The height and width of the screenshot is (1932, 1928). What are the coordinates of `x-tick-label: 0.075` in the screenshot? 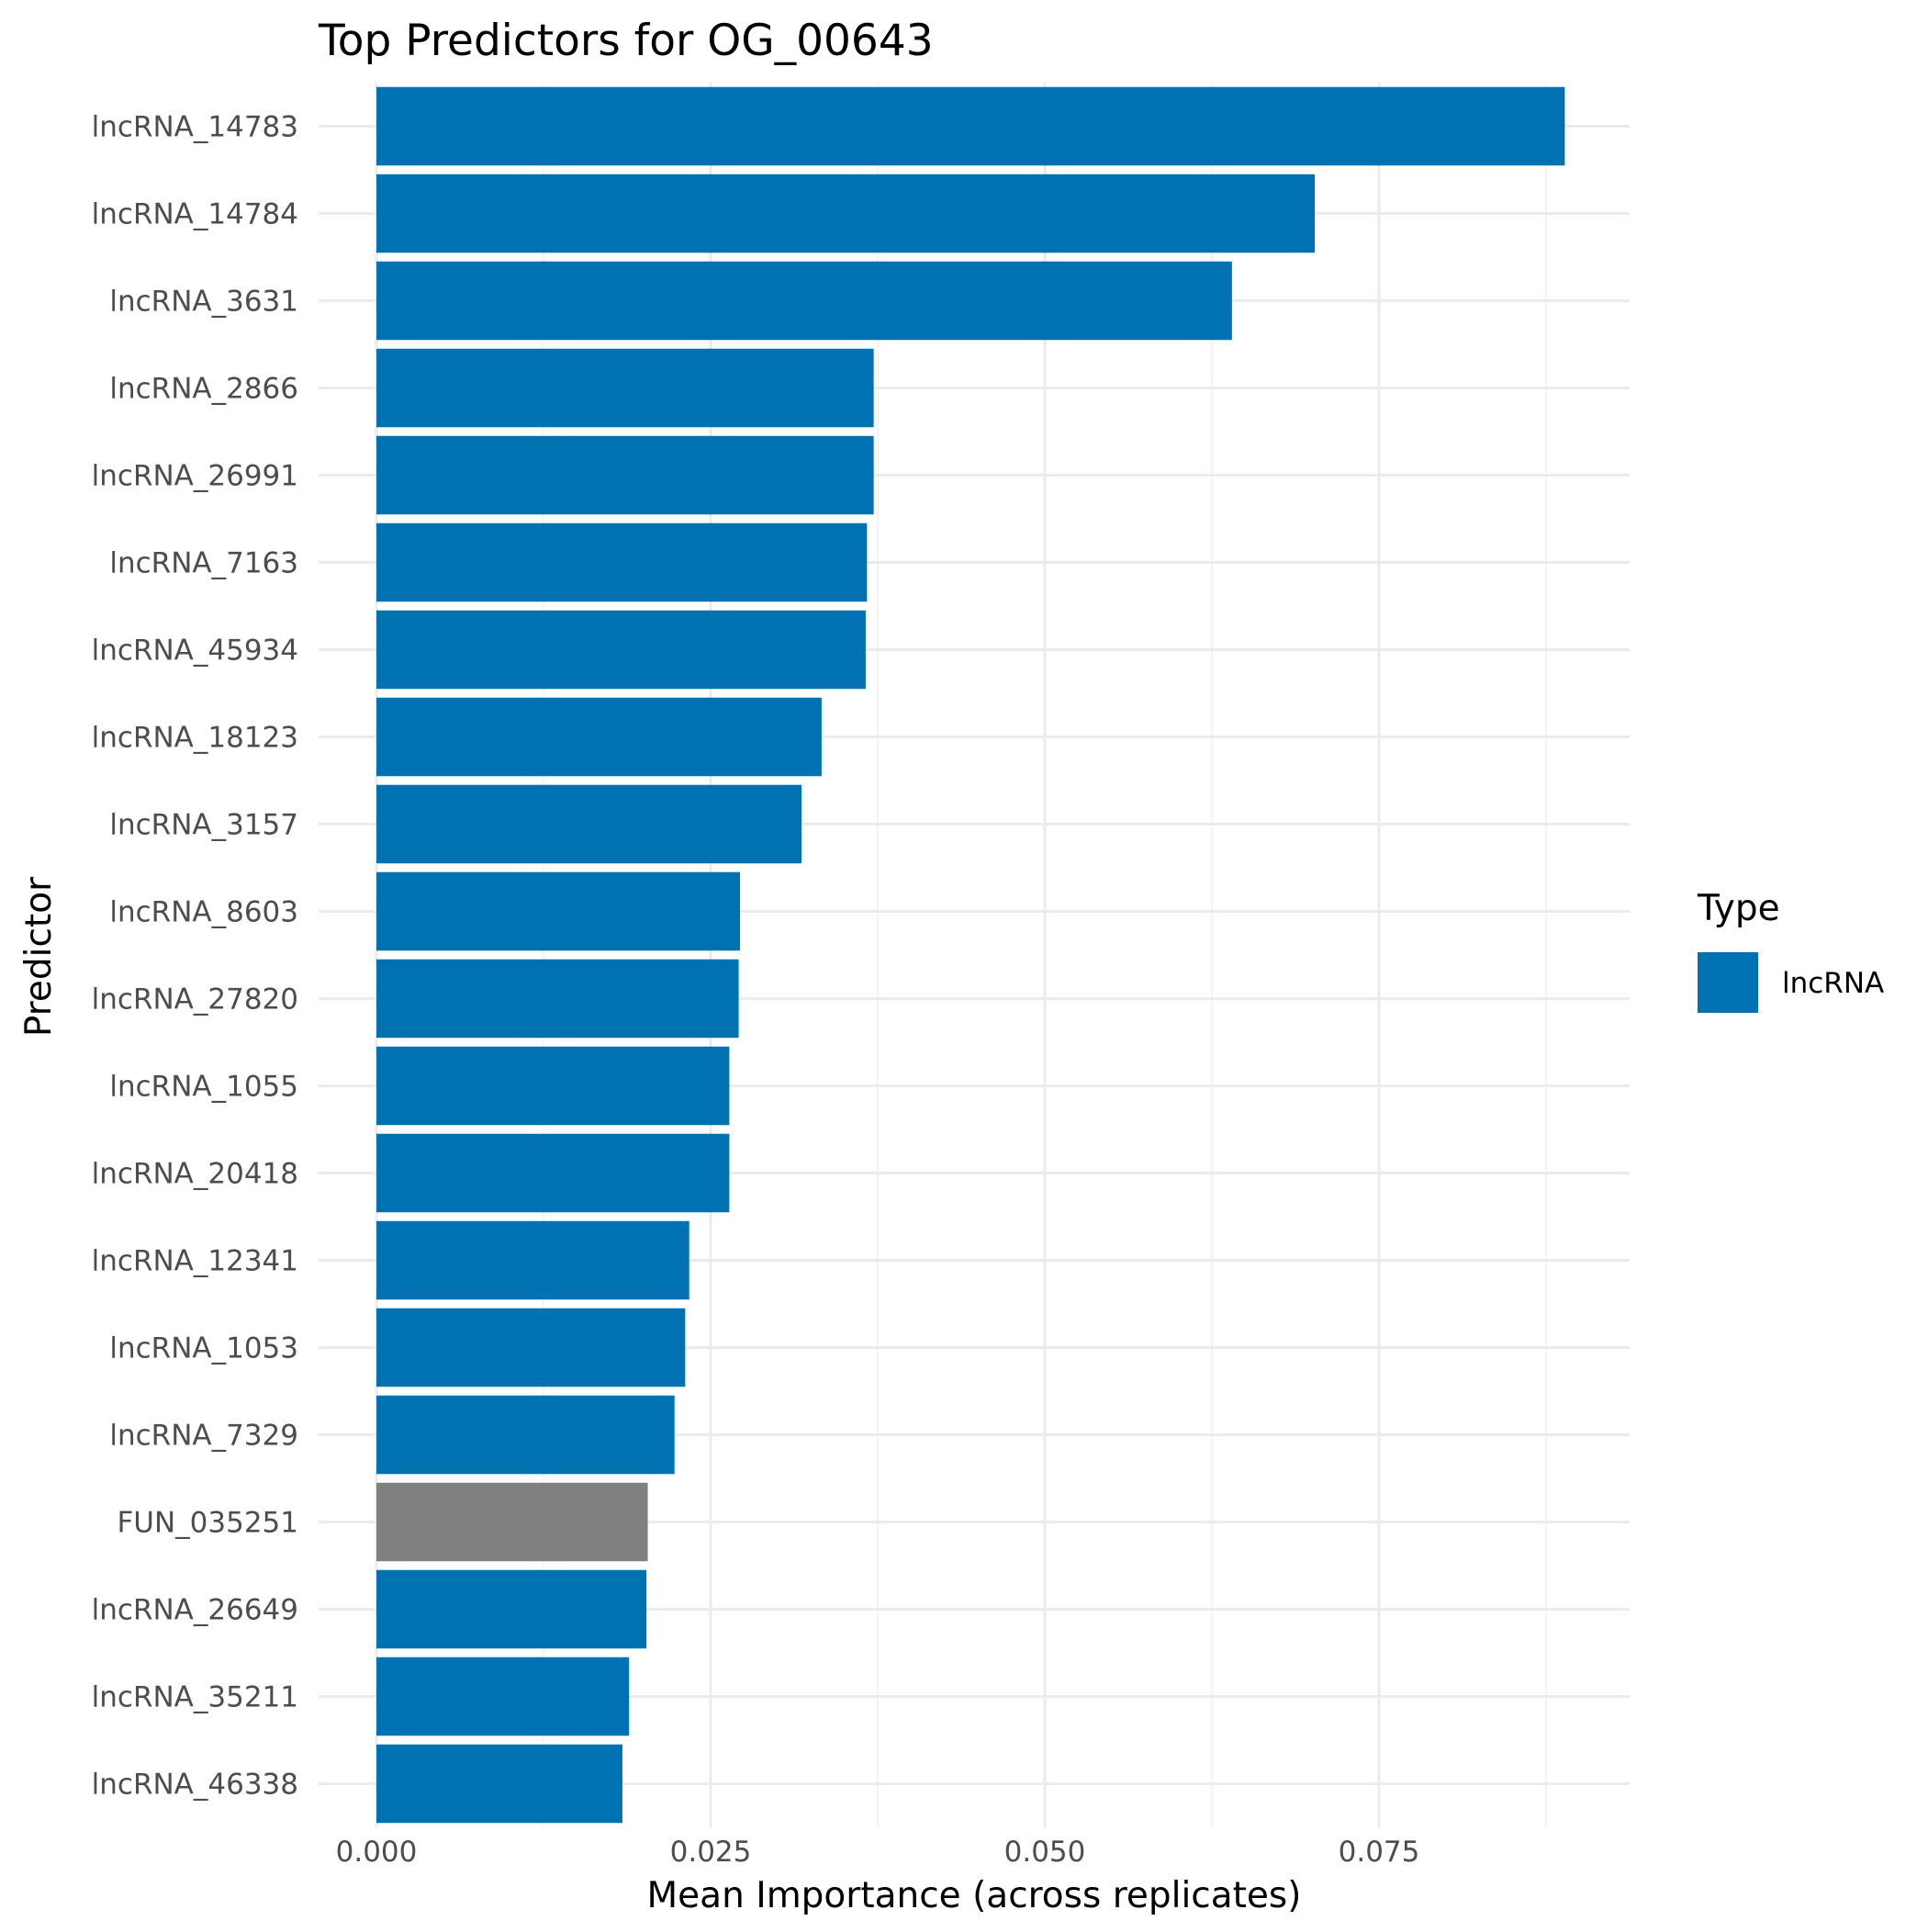 It's located at (1379, 1852).